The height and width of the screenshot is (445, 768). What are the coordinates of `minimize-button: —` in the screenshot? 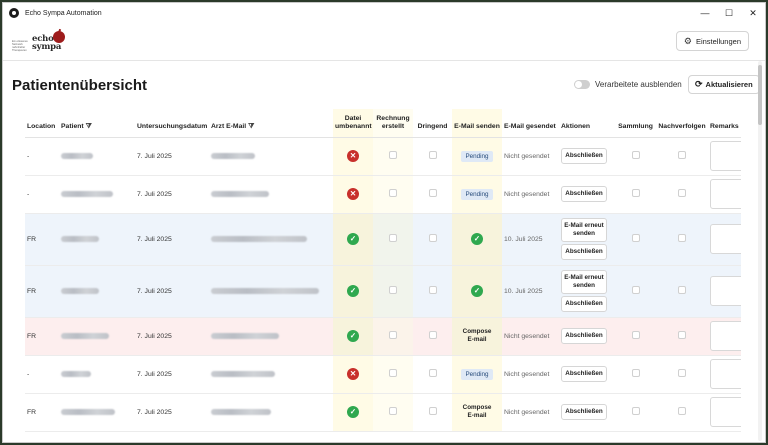 It's located at (705, 13).